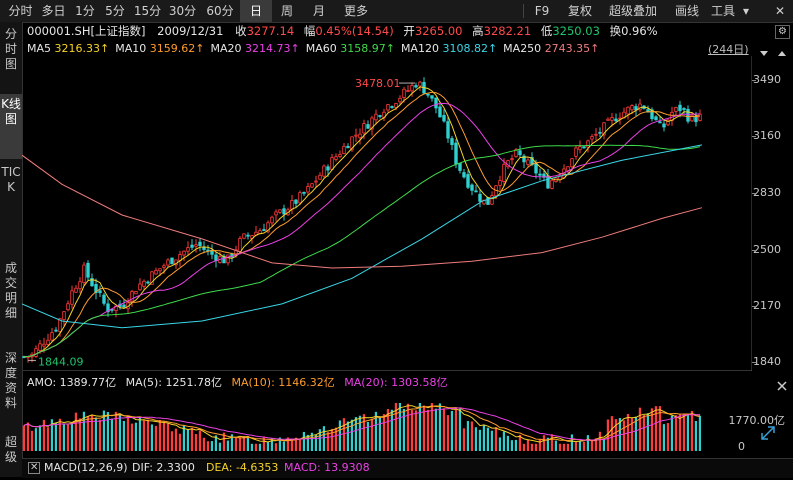 The width and height of the screenshot is (793, 480). I want to click on period-tab-2: 1分, so click(85, 11).